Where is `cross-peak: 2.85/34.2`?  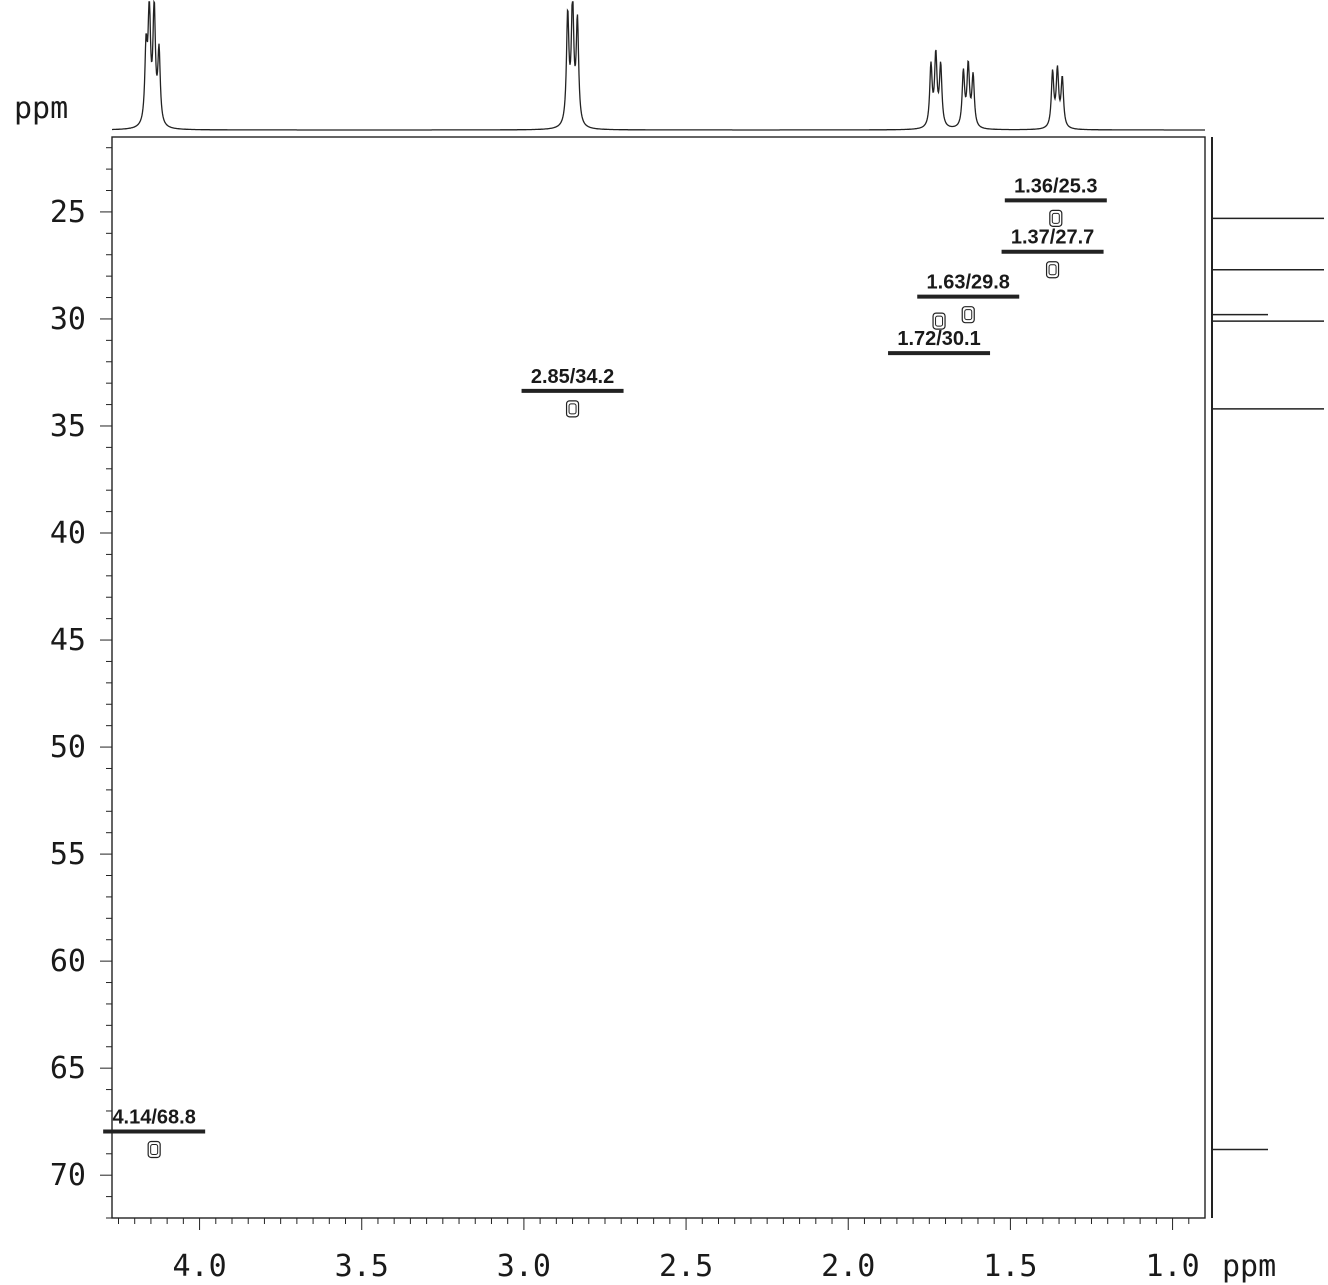 cross-peak: 2.85/34.2 is located at coordinates (572, 392).